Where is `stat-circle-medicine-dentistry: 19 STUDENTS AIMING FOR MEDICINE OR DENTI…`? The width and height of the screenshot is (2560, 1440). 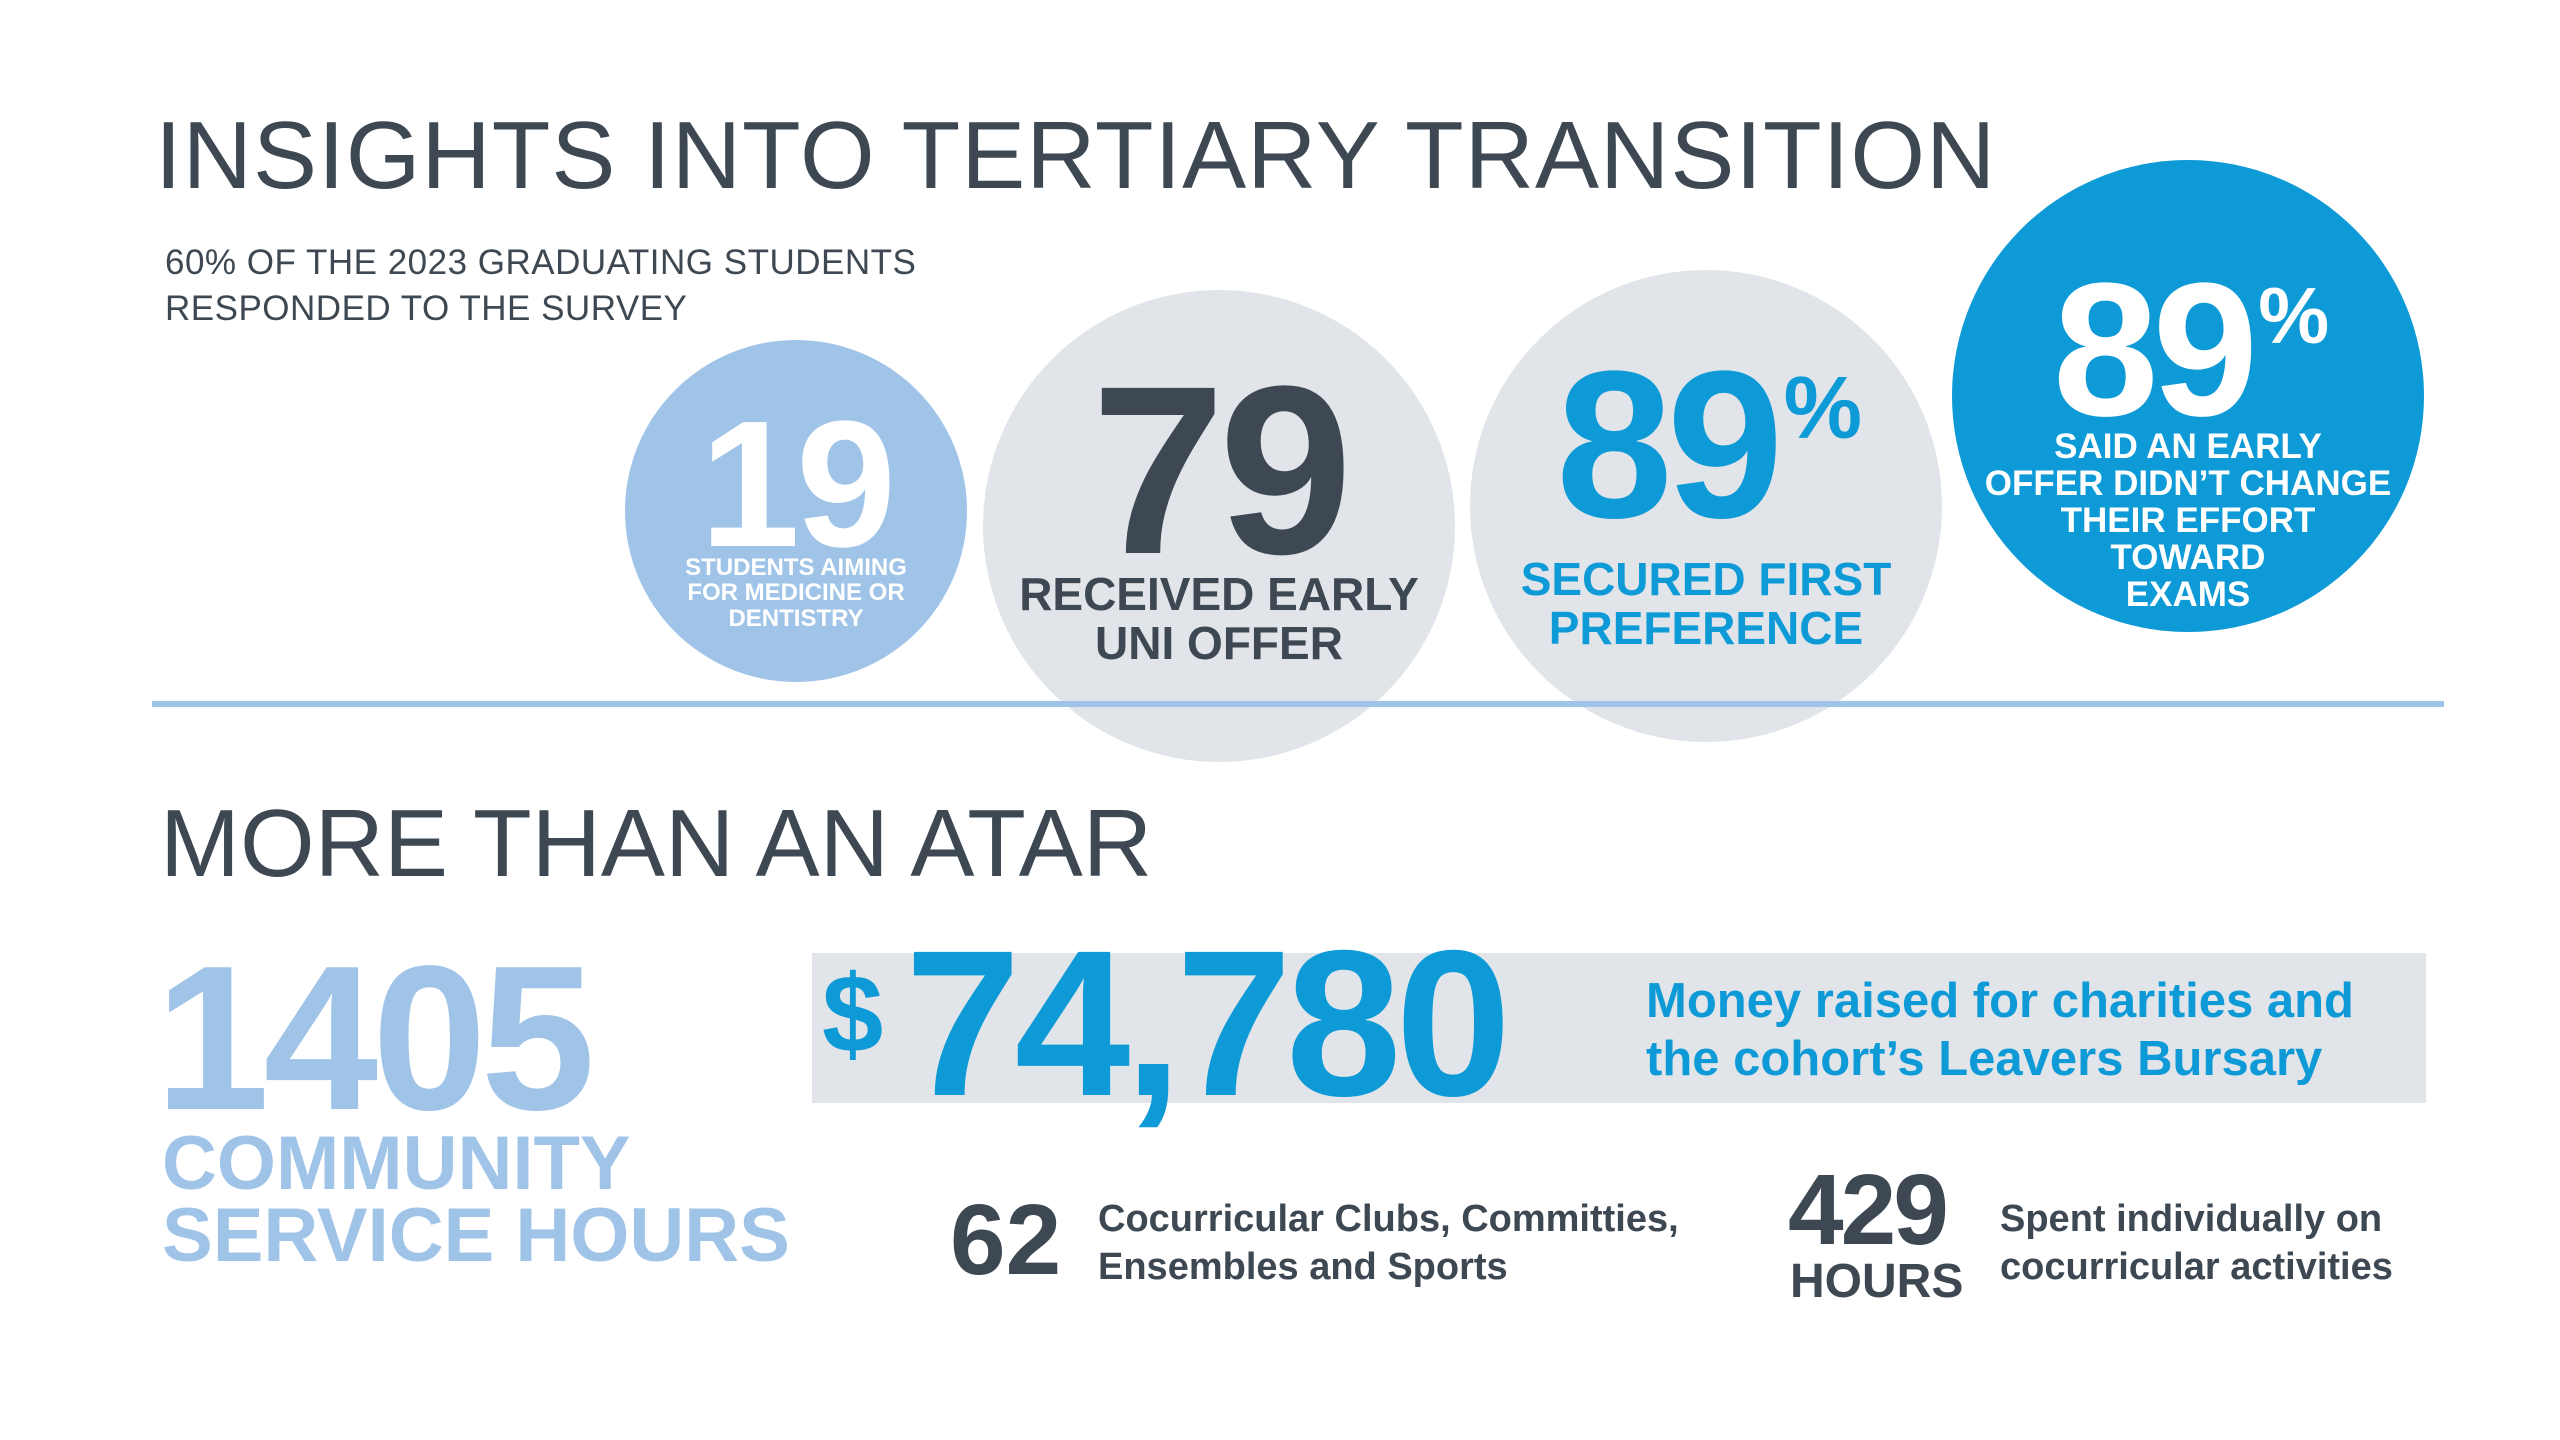
stat-circle-medicine-dentistry: 19 STUDENTS AIMING FOR MEDICINE OR DENTI… is located at coordinates (796, 511).